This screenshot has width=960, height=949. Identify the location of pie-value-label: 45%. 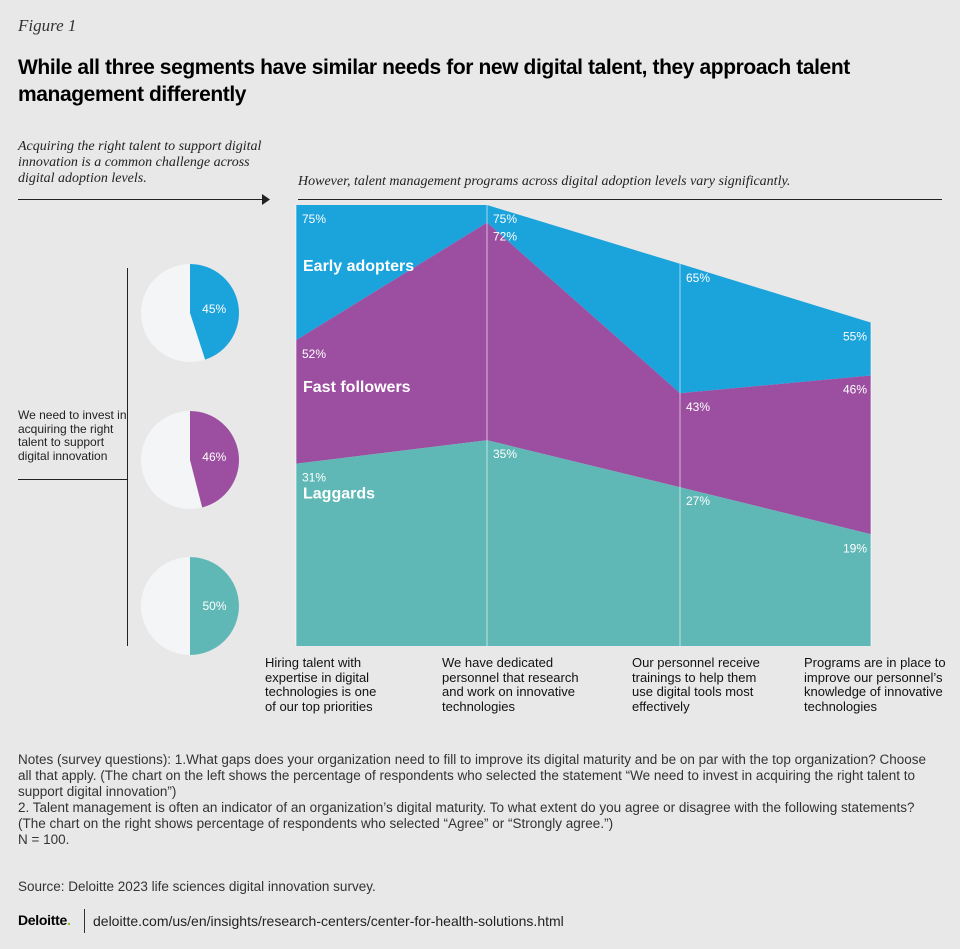
(214, 309).